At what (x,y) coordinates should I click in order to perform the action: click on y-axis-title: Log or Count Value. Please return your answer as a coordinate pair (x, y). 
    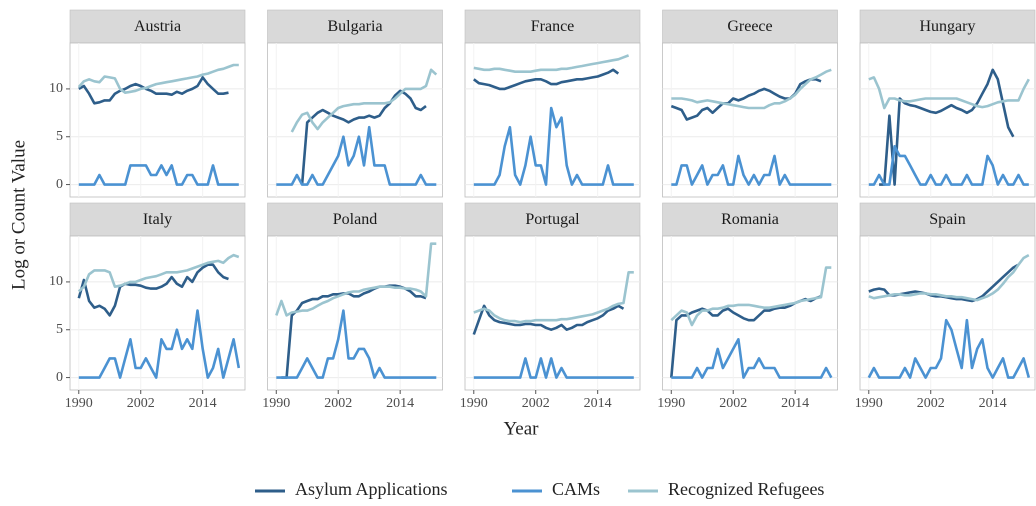
    Looking at the image, I should click on (18, 215).